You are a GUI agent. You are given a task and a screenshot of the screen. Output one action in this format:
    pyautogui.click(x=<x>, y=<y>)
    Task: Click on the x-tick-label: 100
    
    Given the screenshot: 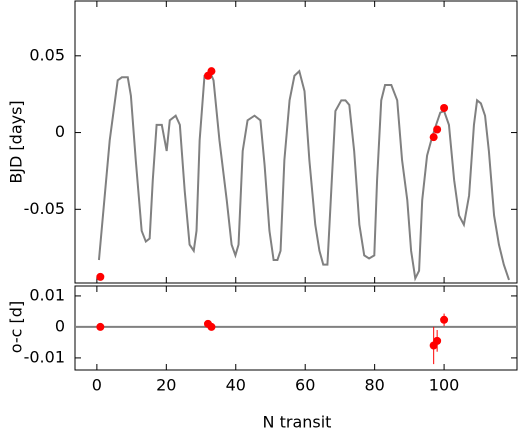 What is the action you would take?
    pyautogui.click(x=444, y=385)
    